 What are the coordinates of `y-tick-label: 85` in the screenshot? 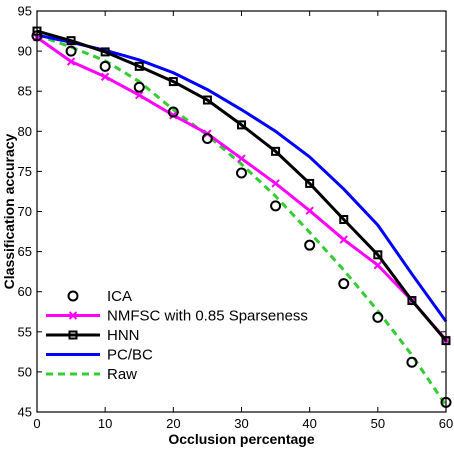 It's located at (25, 91).